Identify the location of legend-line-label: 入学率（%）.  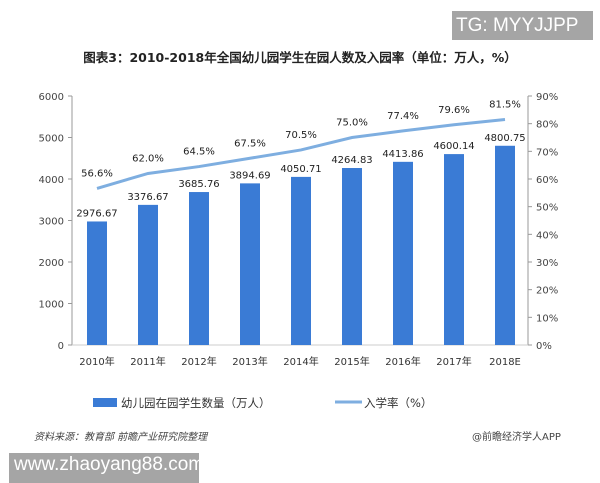
(398, 403).